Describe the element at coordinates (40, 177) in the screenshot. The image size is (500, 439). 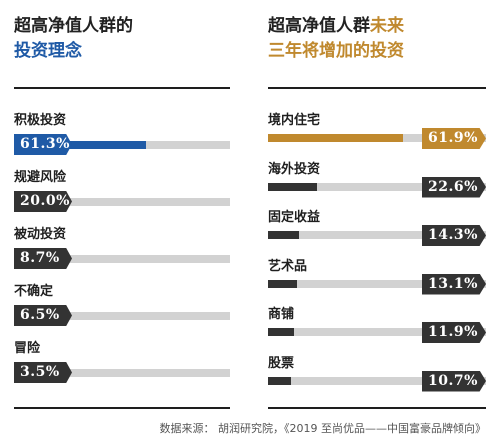
I see `category-label: 规避风险` at that location.